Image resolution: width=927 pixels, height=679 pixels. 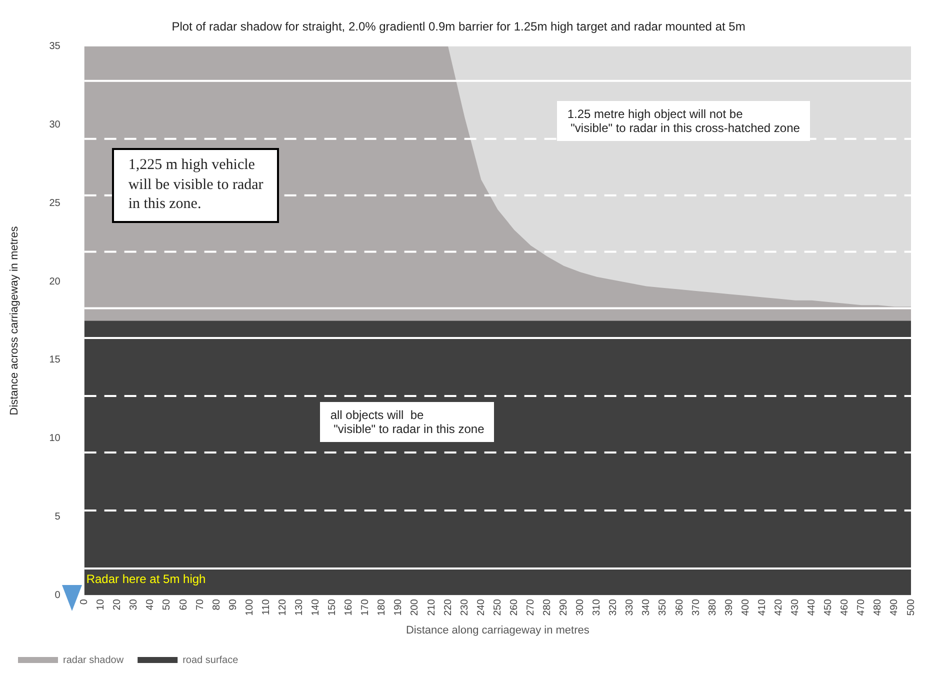 I want to click on y-tick-label: 25, so click(x=55, y=203).